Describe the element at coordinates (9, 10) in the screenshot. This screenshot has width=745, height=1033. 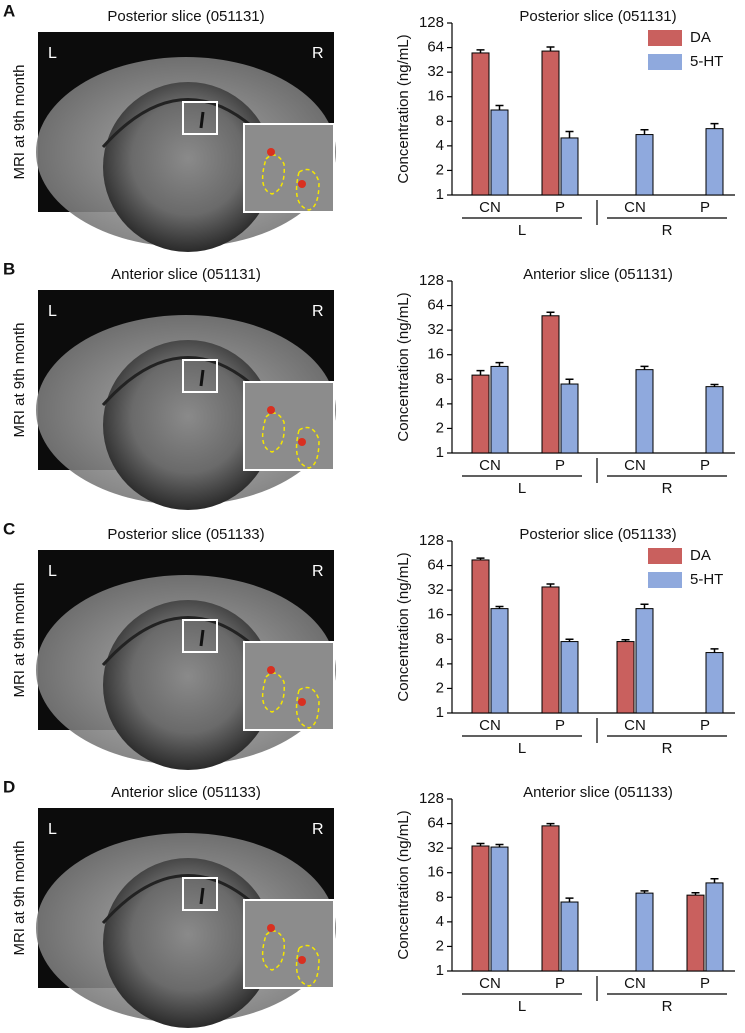
I see `panel-letter: A` at that location.